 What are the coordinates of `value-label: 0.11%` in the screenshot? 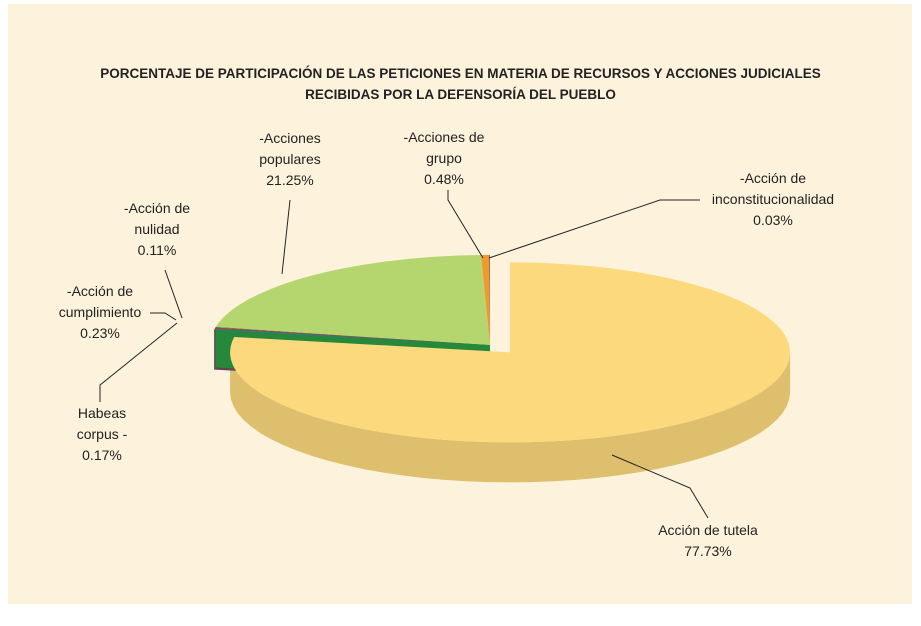 It's located at (157, 250).